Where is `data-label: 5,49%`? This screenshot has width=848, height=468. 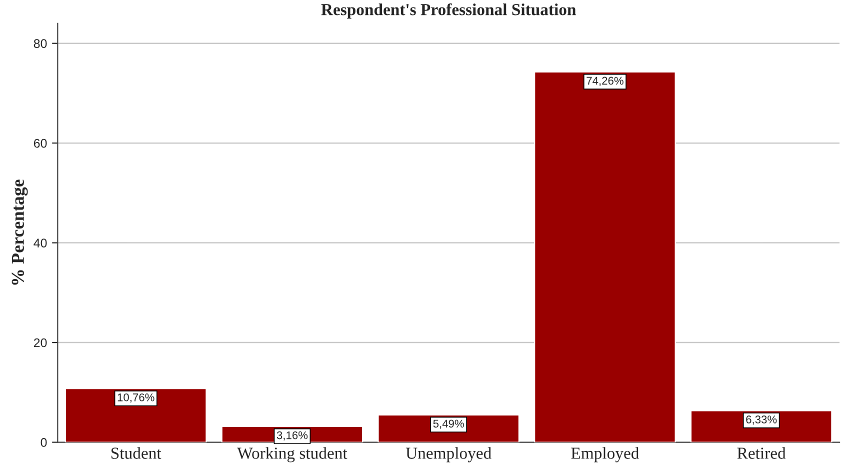 data-label: 5,49% is located at coordinates (448, 424).